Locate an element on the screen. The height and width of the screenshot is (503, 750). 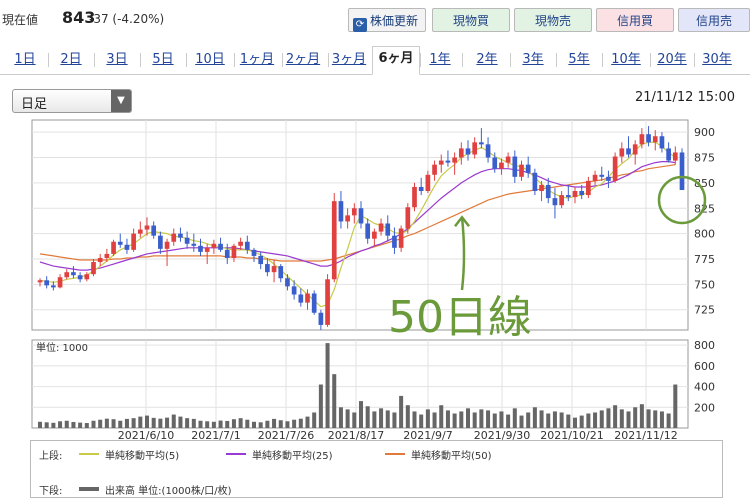
spot-buy-button: 現物買 is located at coordinates (471, 20).